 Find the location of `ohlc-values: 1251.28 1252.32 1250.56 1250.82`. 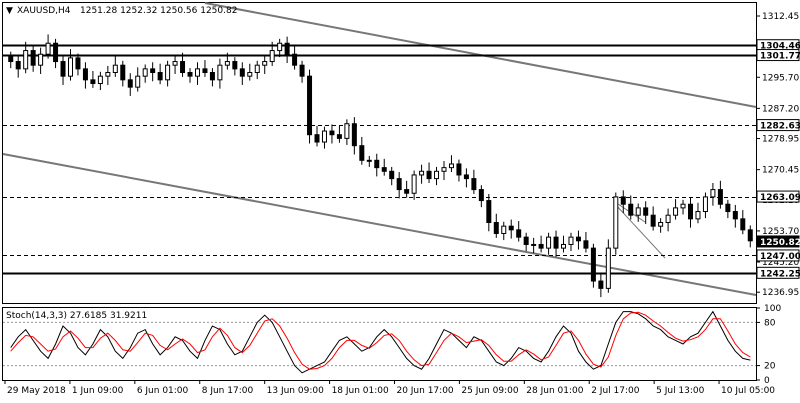

ohlc-values: 1251.28 1252.32 1250.56 1250.82 is located at coordinates (158, 11).